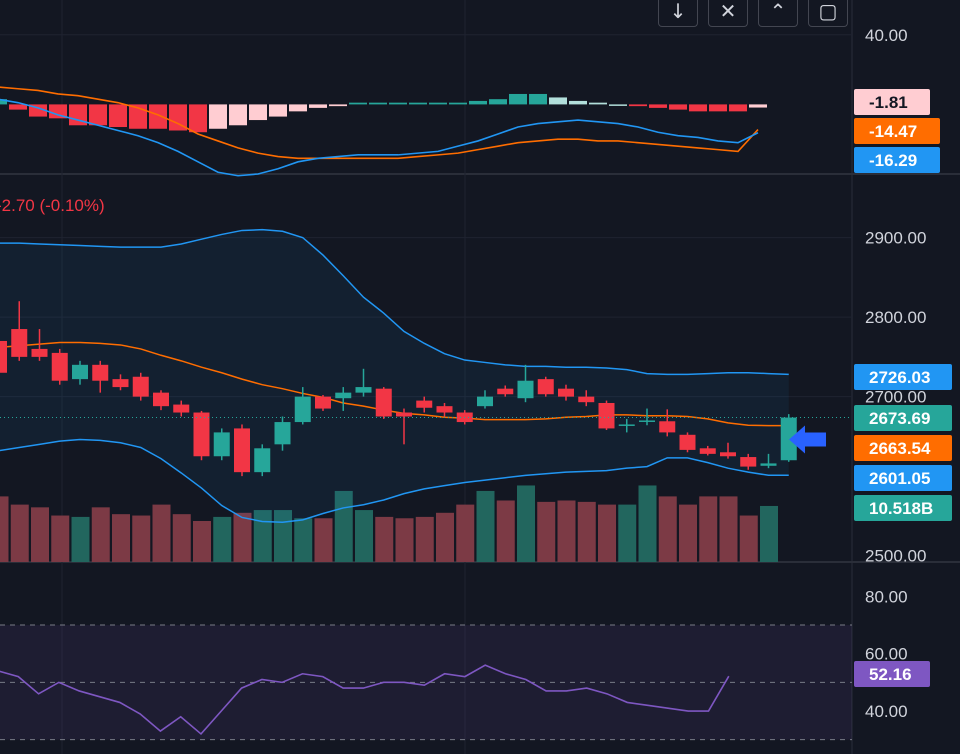 Image resolution: width=960 pixels, height=754 pixels. What do you see at coordinates (886, 596) in the screenshot?
I see `axis-tick-label: 80.00` at bounding box center [886, 596].